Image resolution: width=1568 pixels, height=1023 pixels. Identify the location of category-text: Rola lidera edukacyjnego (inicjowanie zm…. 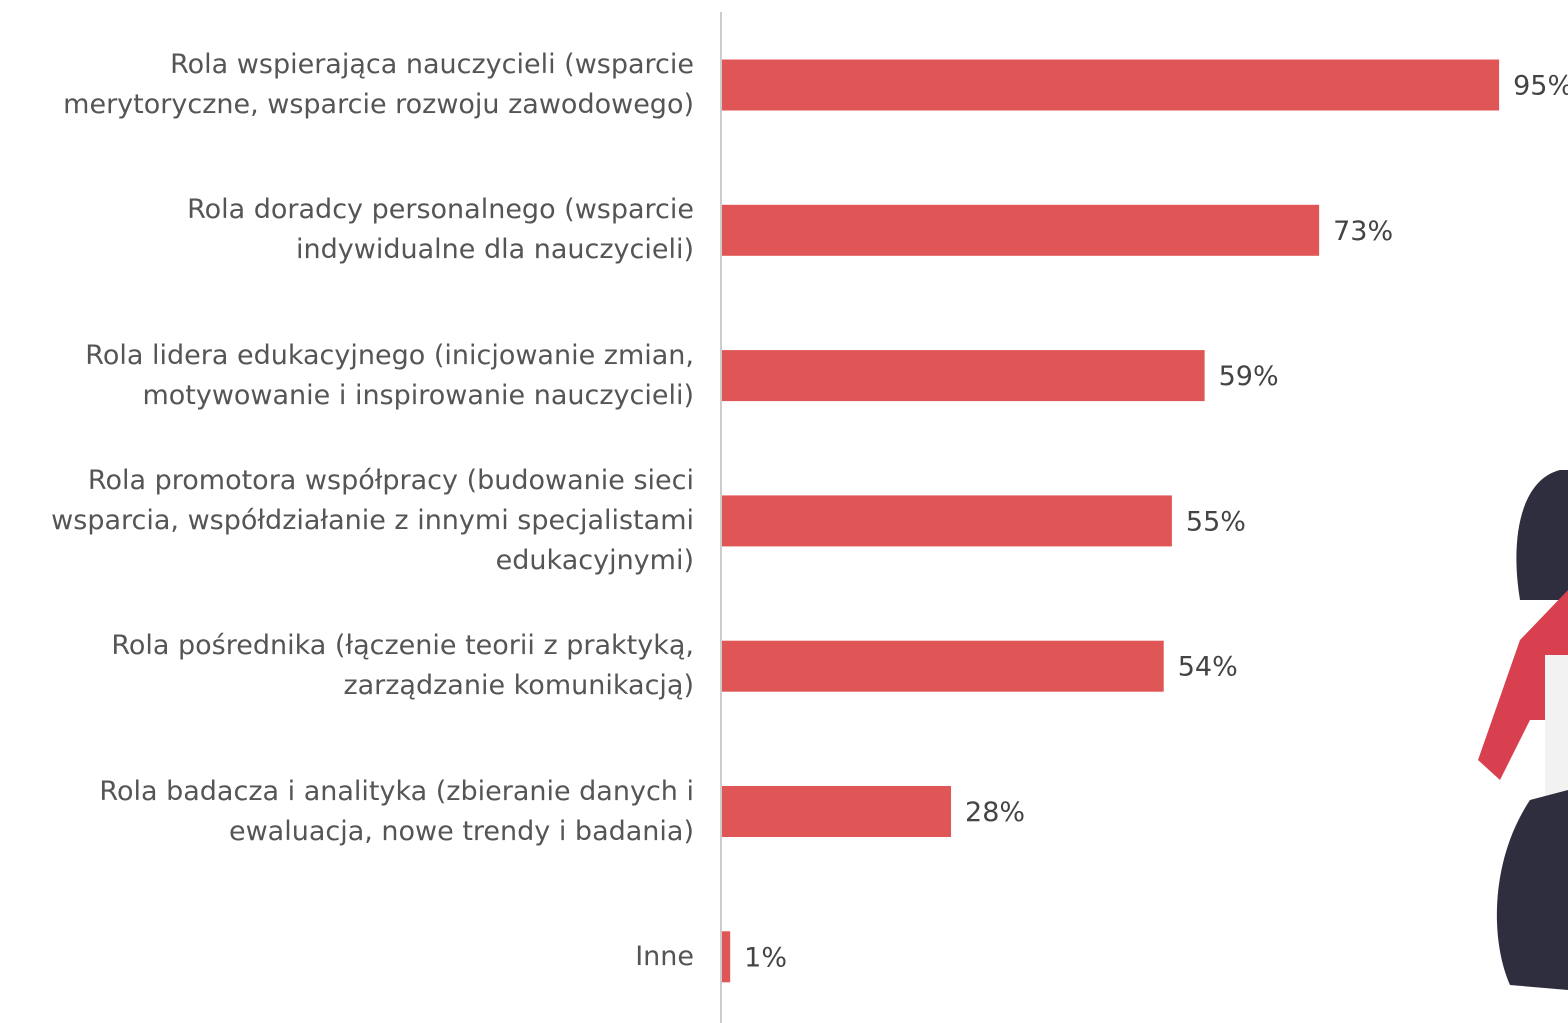
(389, 375).